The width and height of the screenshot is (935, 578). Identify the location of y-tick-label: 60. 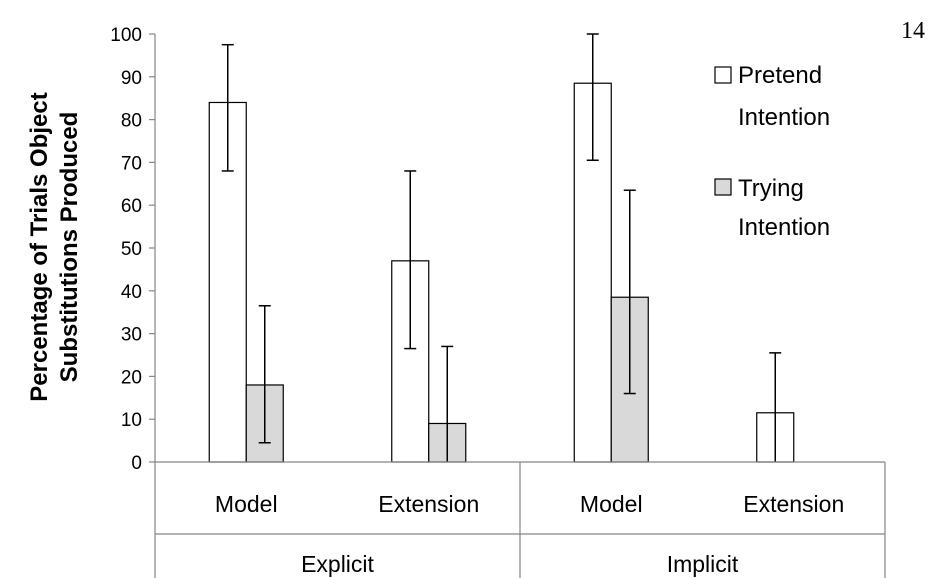
(131, 206).